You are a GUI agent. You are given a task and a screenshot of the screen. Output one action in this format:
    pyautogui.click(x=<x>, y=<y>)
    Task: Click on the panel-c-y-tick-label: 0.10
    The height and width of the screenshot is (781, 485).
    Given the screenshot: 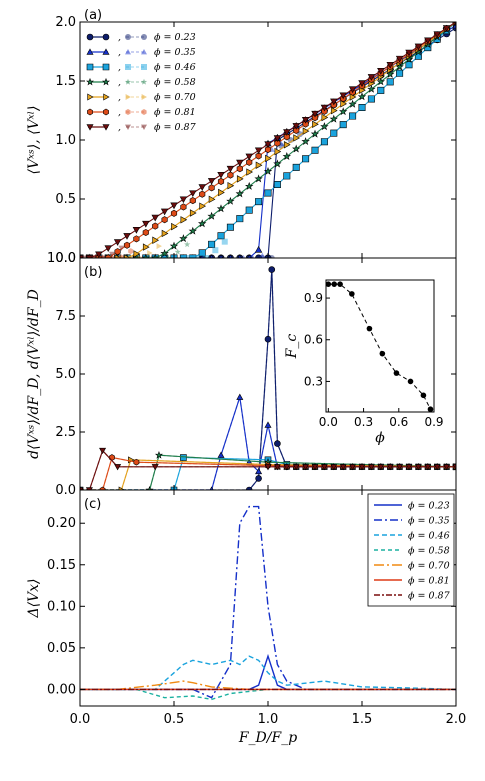 What is the action you would take?
    pyautogui.click(x=61, y=606)
    